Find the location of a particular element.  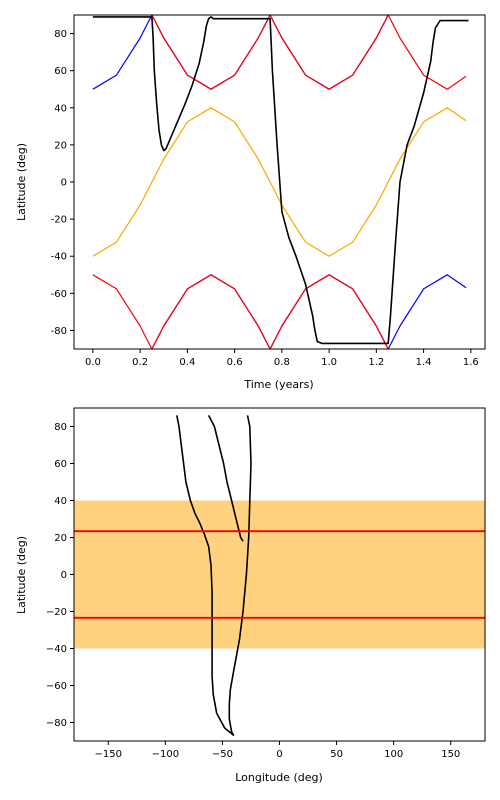

chart2-ytick-label: 60 is located at coordinates (60, 464).